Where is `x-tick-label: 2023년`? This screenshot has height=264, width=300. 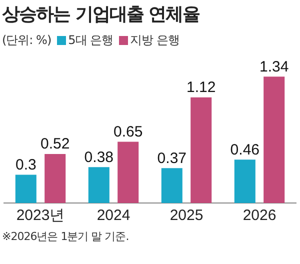 x-tick-label: 2023년 is located at coordinates (40, 215).